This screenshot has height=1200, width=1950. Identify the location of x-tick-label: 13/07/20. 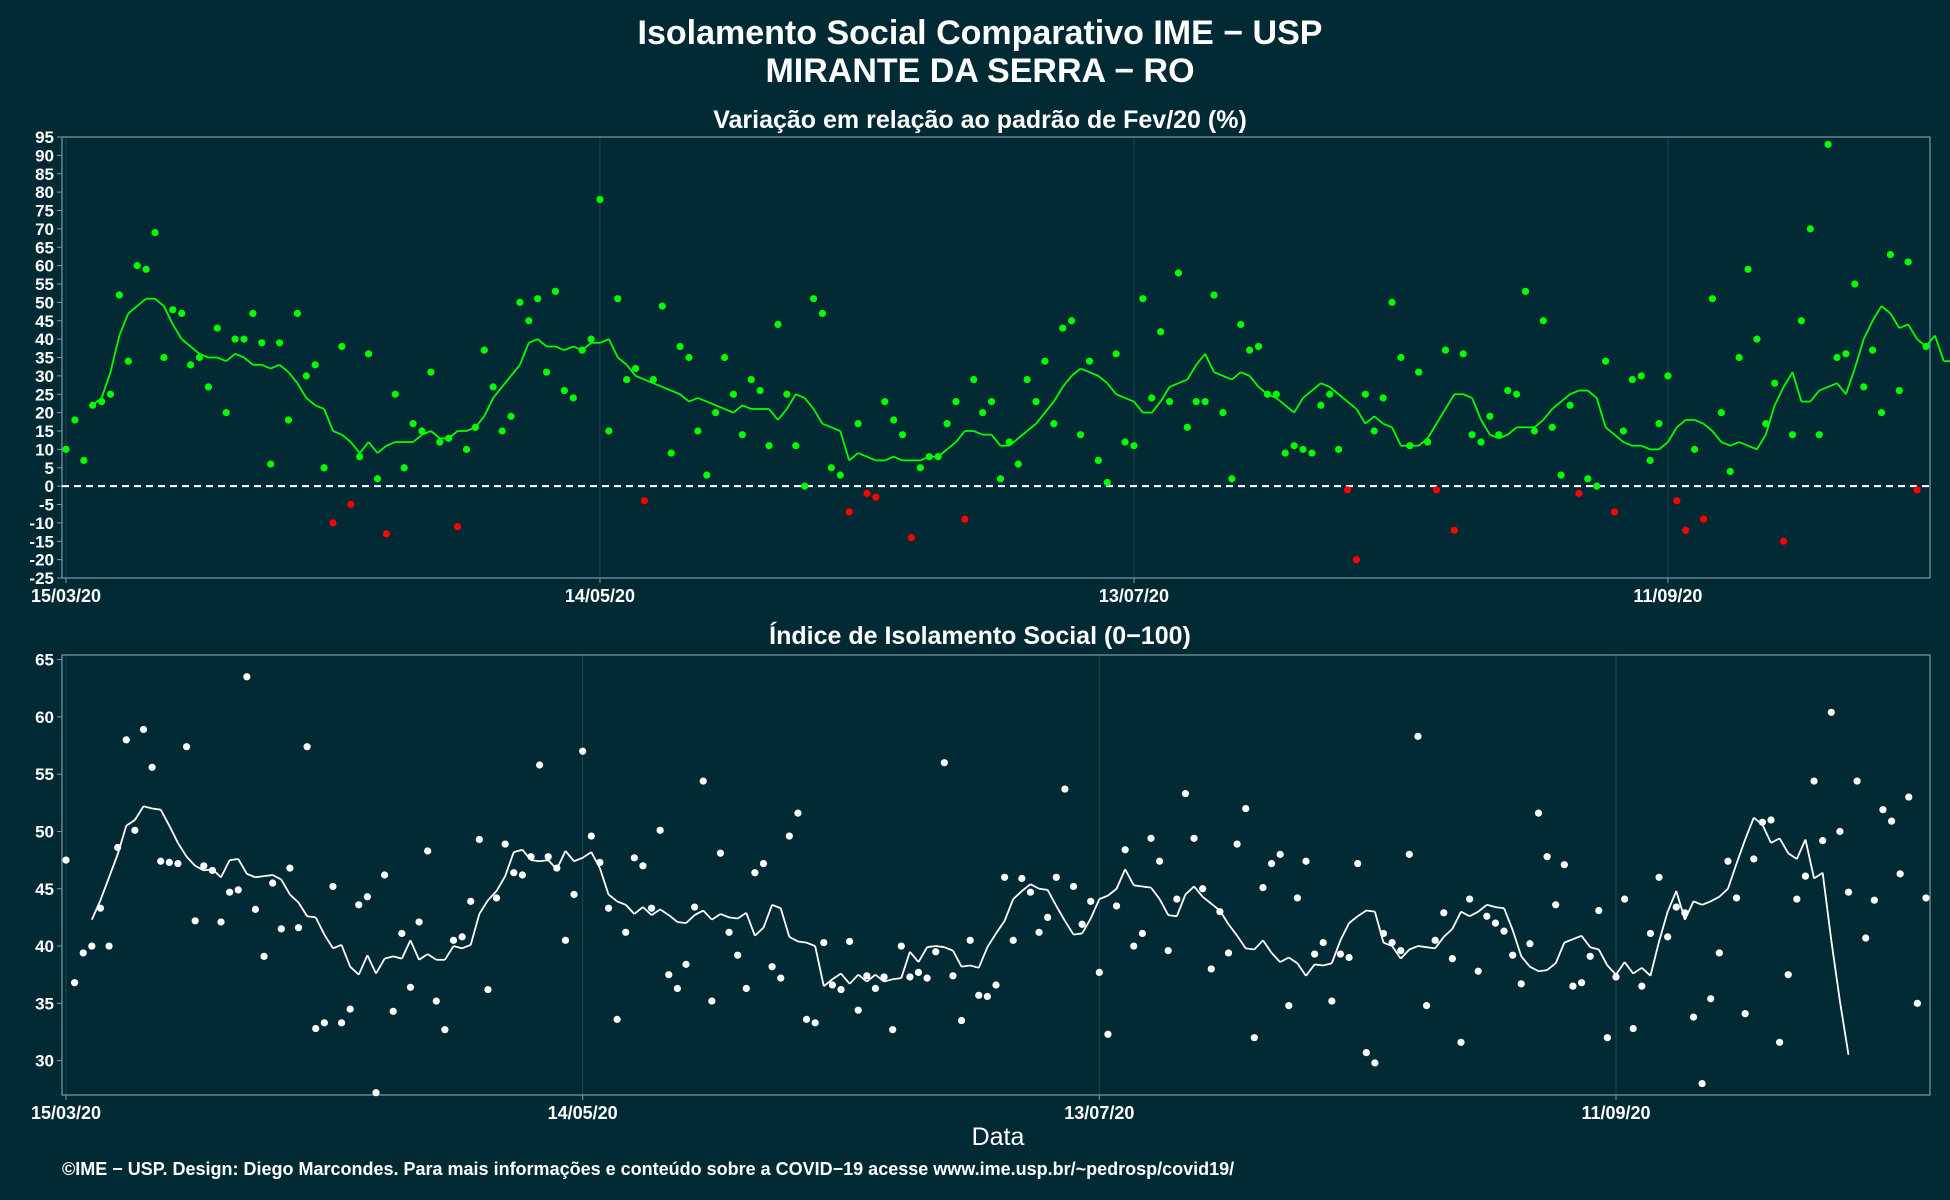
(1099, 1113).